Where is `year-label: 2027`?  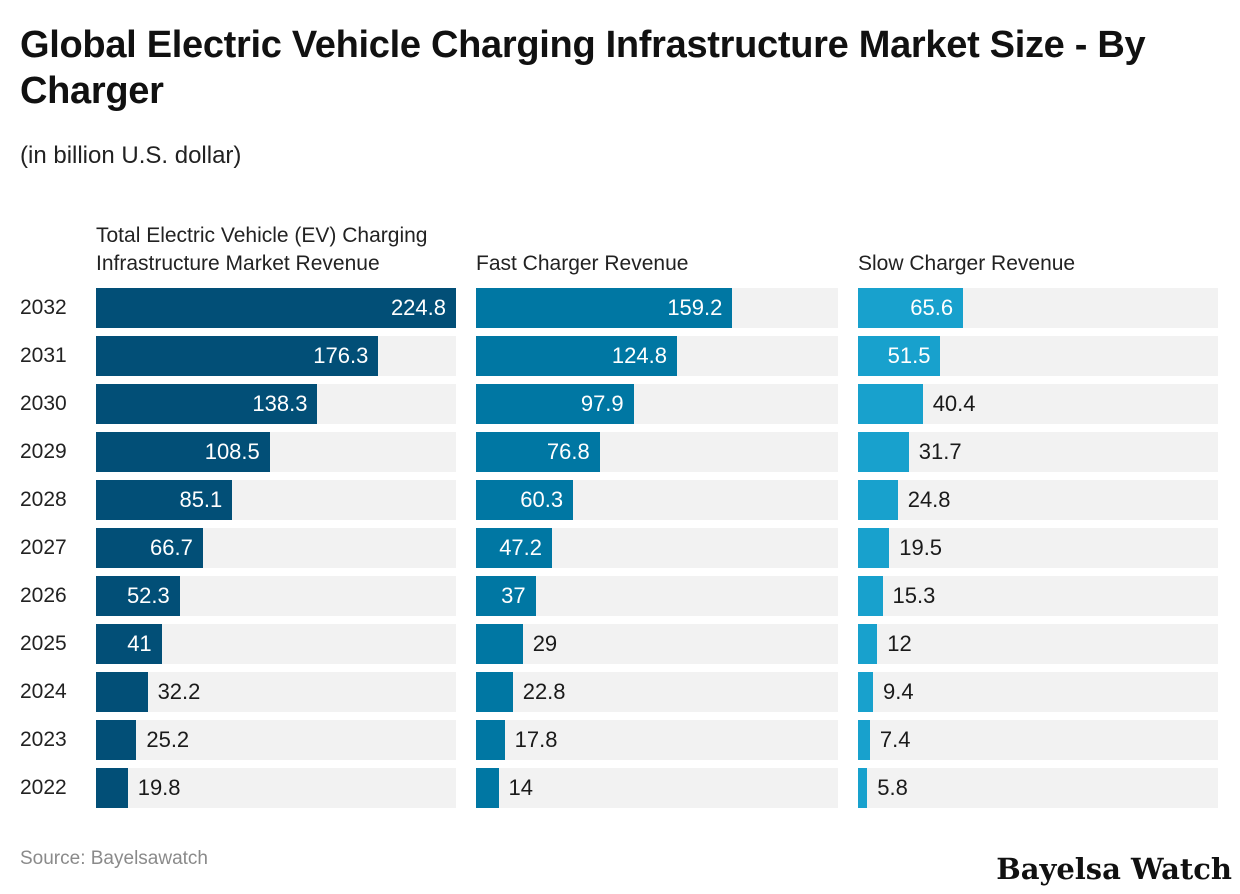
year-label: 2027 is located at coordinates (43, 547).